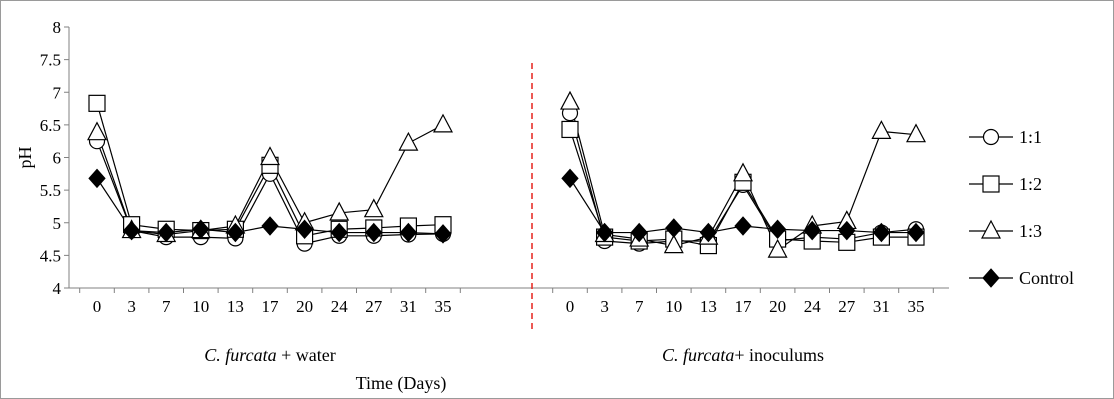 This screenshot has height=399, width=1114. I want to click on legend-label: 1:1, so click(1030, 137).